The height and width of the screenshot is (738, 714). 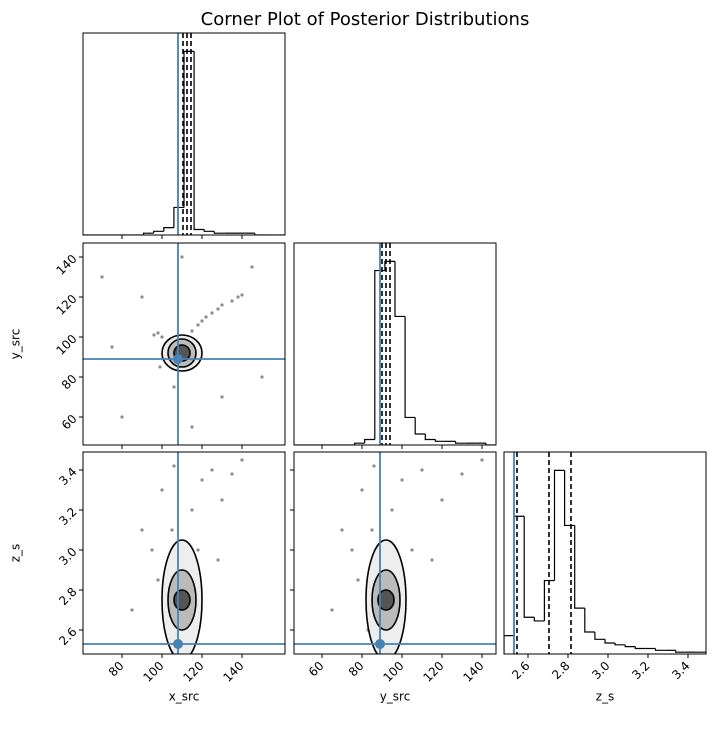 What do you see at coordinates (16, 344) in the screenshot?
I see `y-axis-label: y_src` at bounding box center [16, 344].